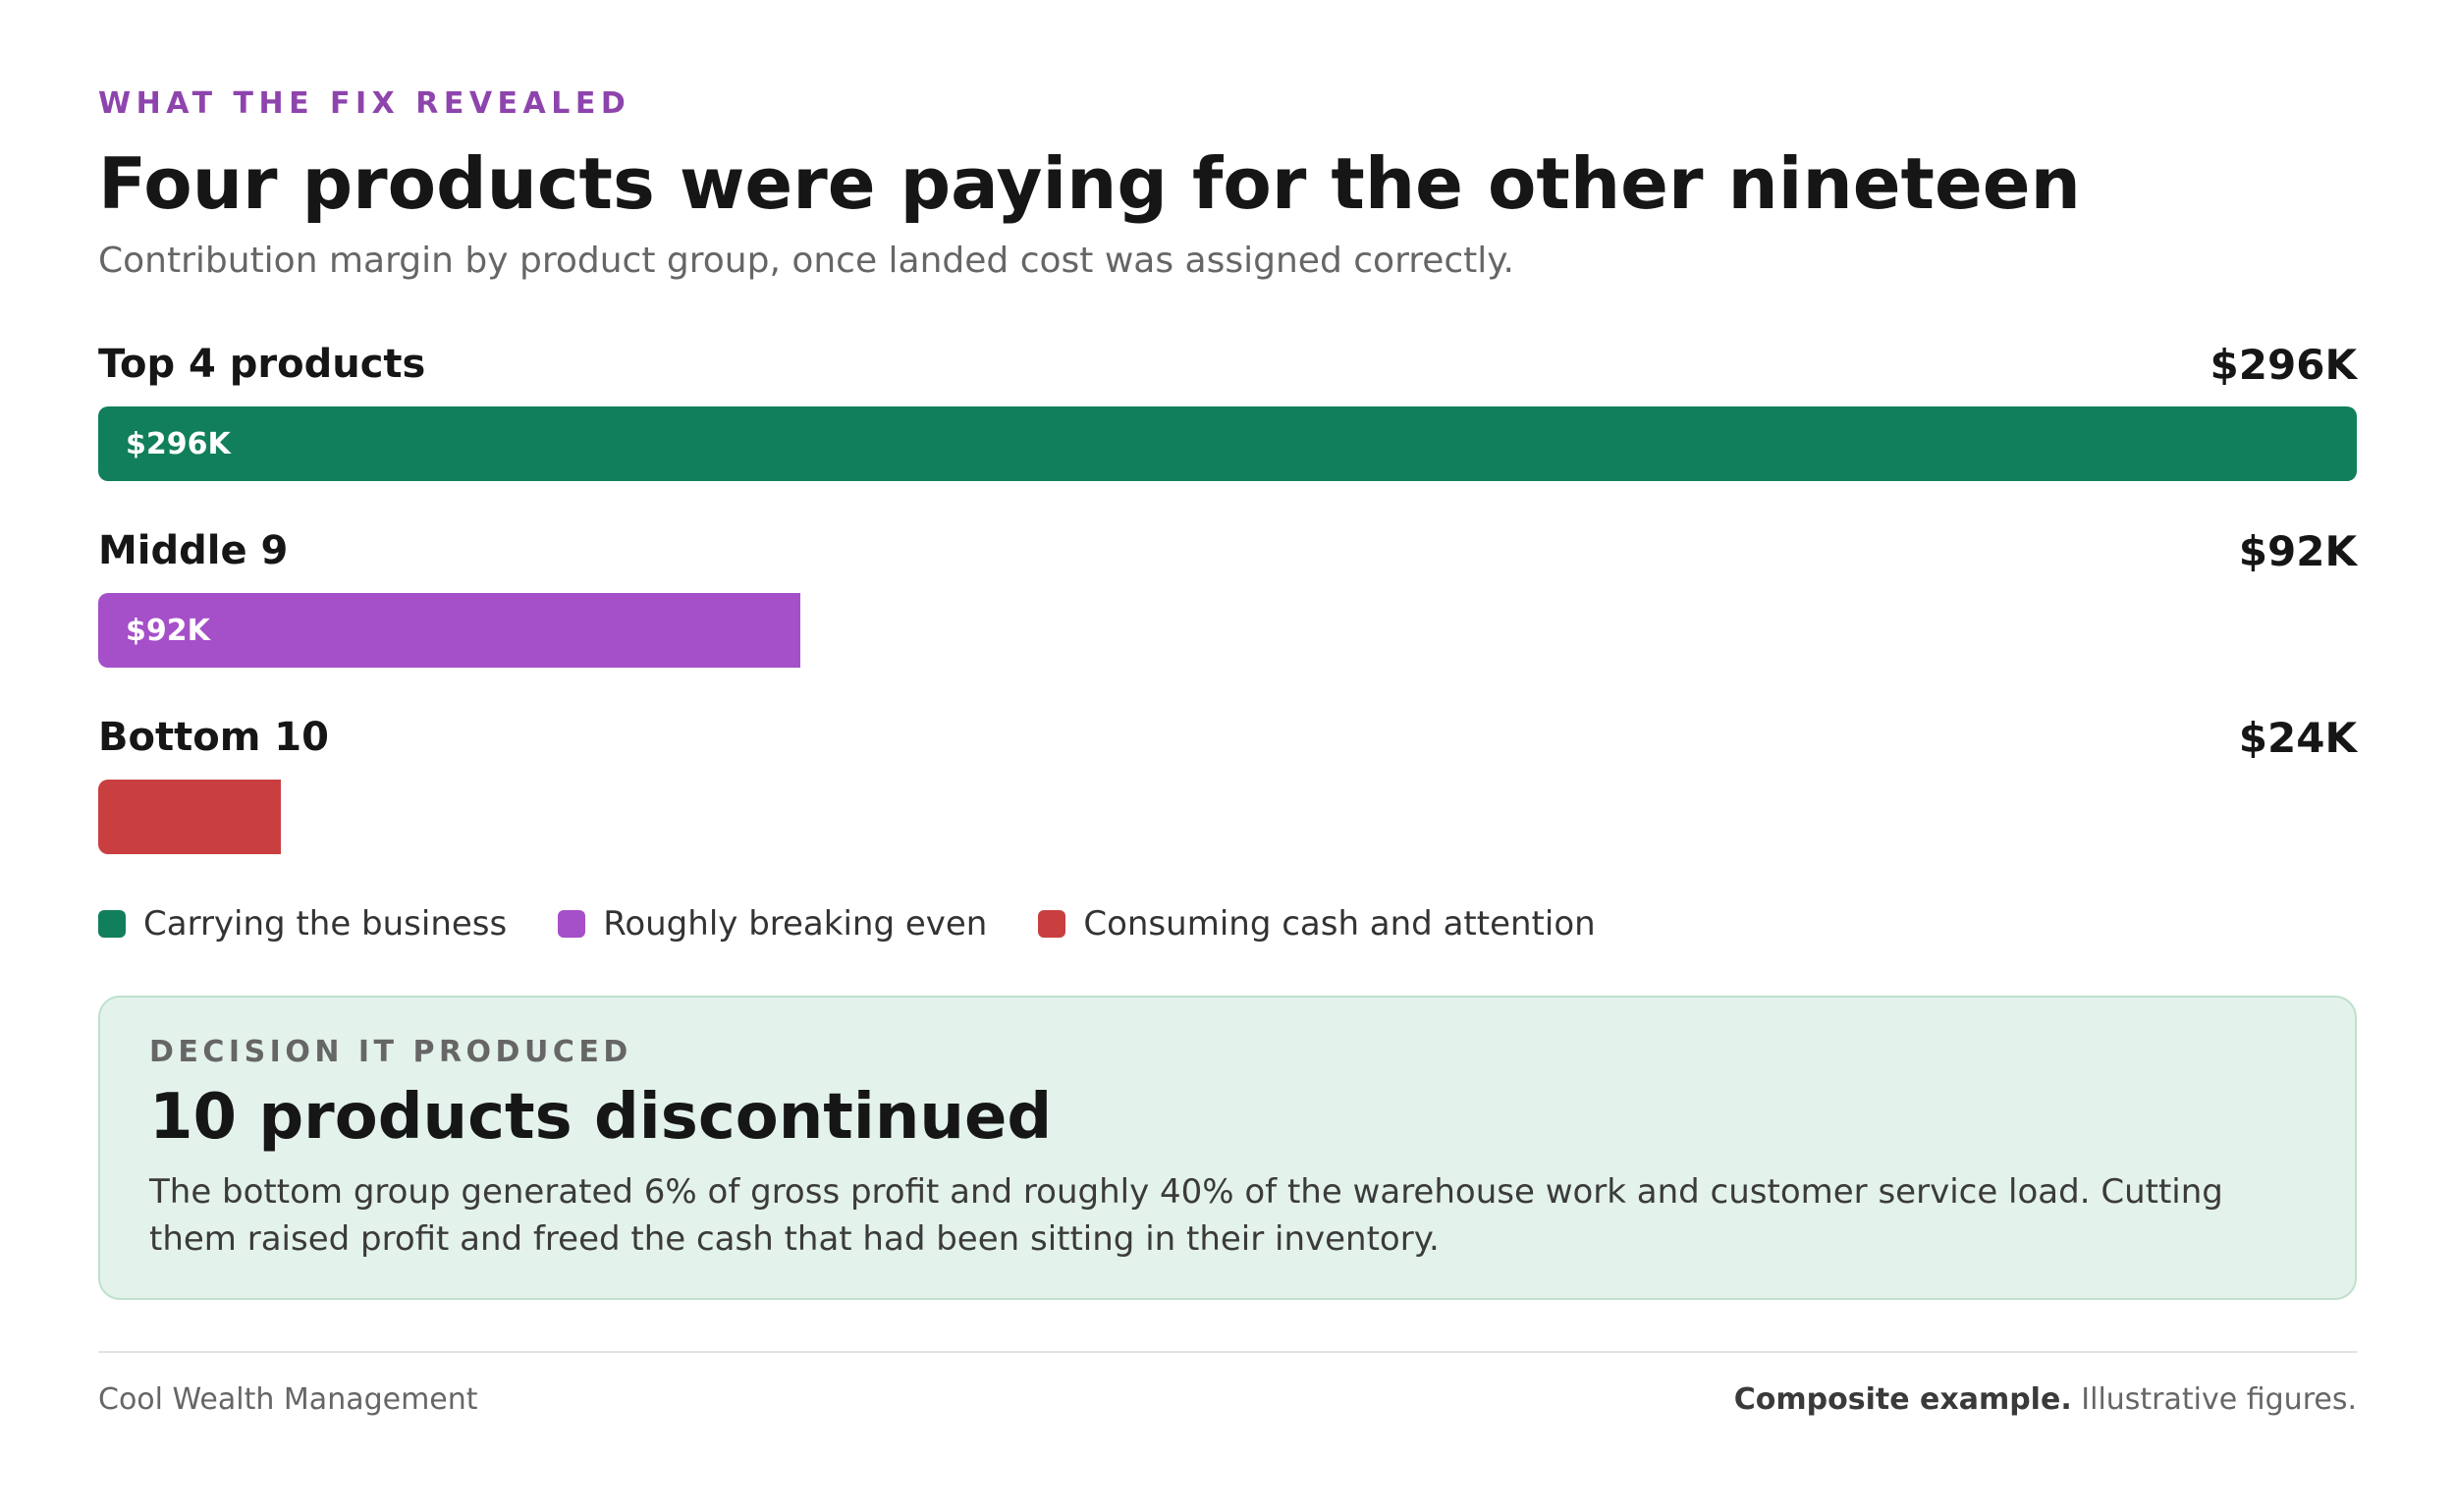 The width and height of the screenshot is (2455, 1512). I want to click on value-label: $296K, so click(2283, 365).